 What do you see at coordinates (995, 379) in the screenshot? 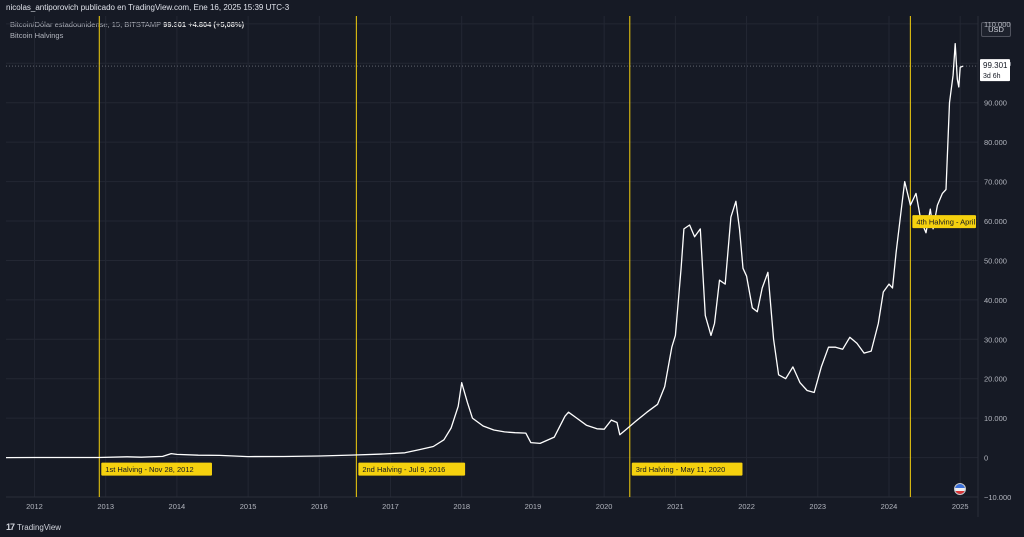
I see `y-tick-label: 20.000` at bounding box center [995, 379].